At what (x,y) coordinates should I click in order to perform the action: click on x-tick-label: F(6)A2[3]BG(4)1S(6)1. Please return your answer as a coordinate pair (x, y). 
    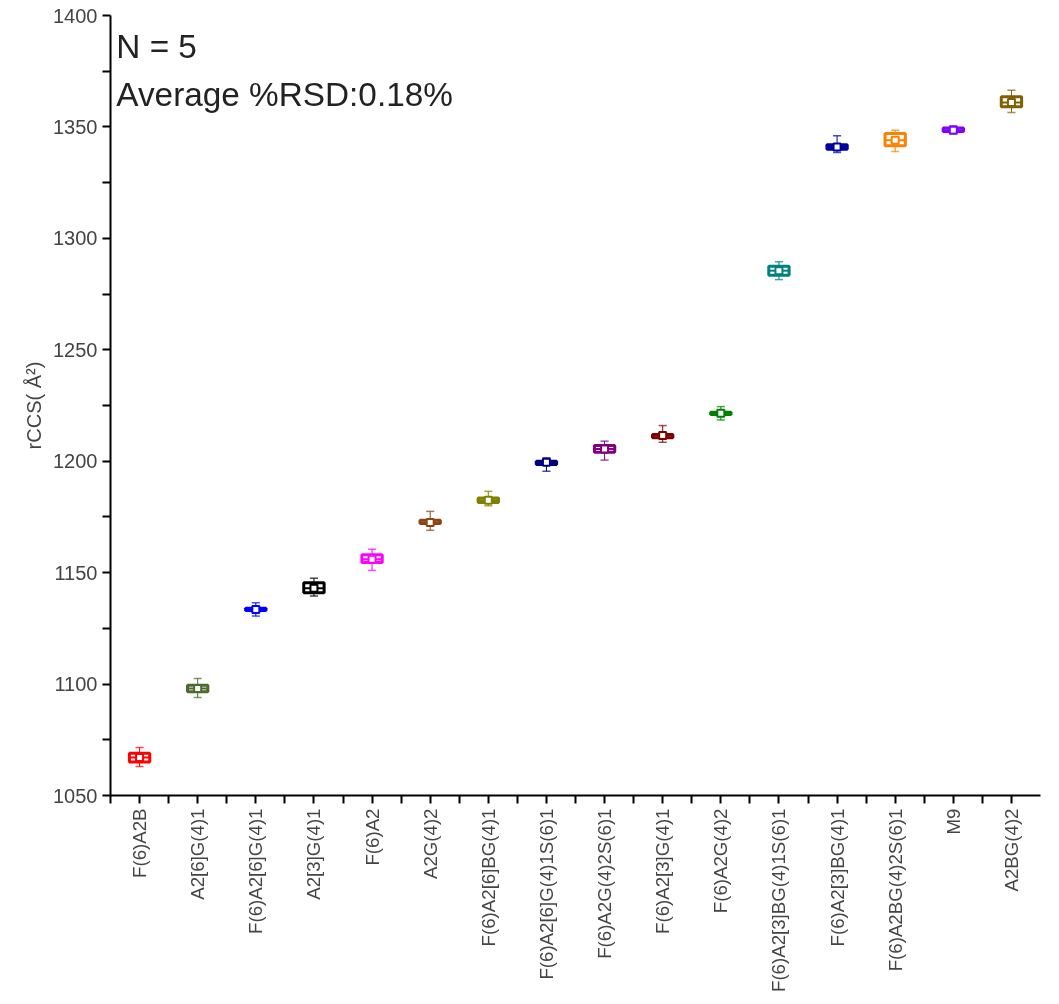
    Looking at the image, I should click on (779, 900).